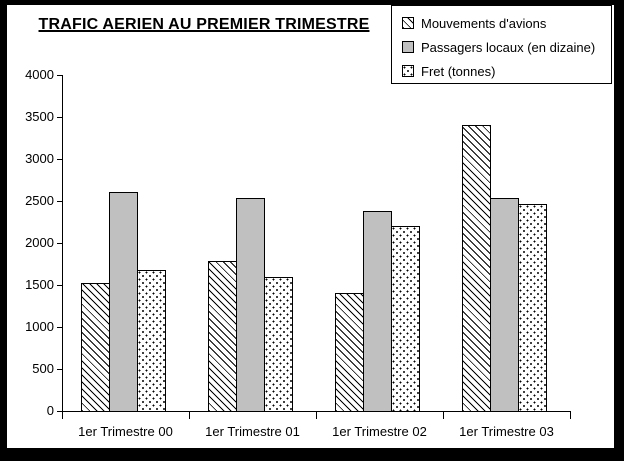 This screenshot has height=461, width=624. Describe the element at coordinates (408, 23) in the screenshot. I see `legend-swatch-hatch-icon` at that location.